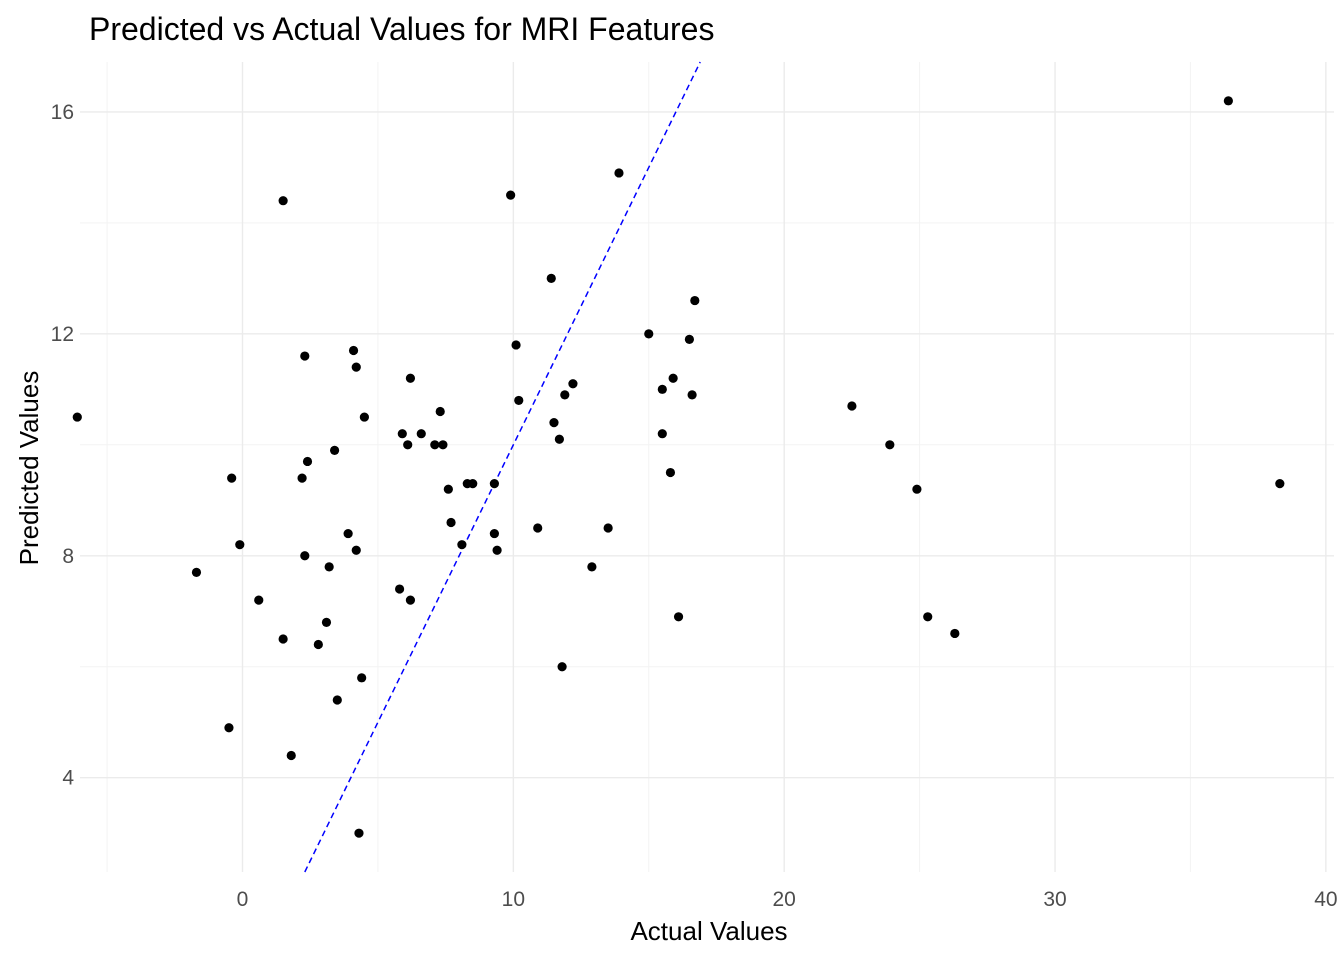 This screenshot has width=1344, height=960. What do you see at coordinates (513, 899) in the screenshot?
I see `x-tick-label: 10` at bounding box center [513, 899].